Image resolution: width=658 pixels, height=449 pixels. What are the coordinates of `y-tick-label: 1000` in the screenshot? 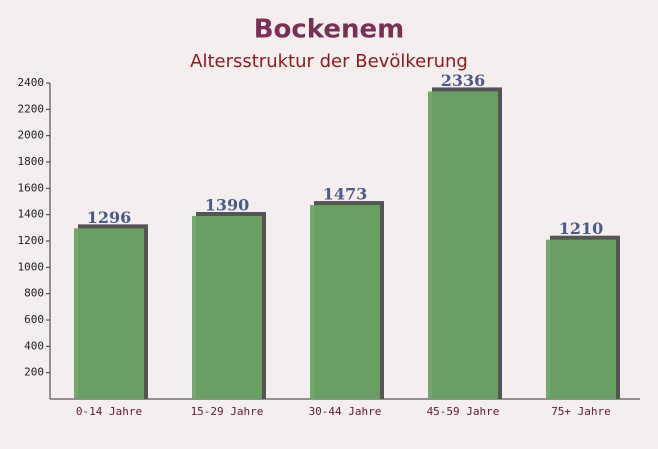 It's located at (31, 266).